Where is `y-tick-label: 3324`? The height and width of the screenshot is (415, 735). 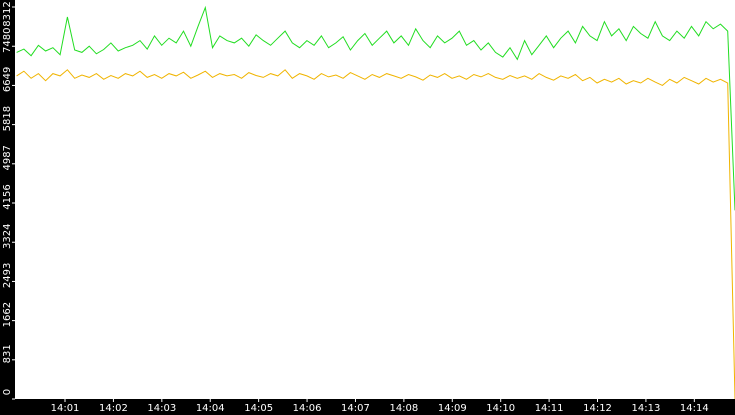 y-tick-label: 3324 is located at coordinates (7, 236).